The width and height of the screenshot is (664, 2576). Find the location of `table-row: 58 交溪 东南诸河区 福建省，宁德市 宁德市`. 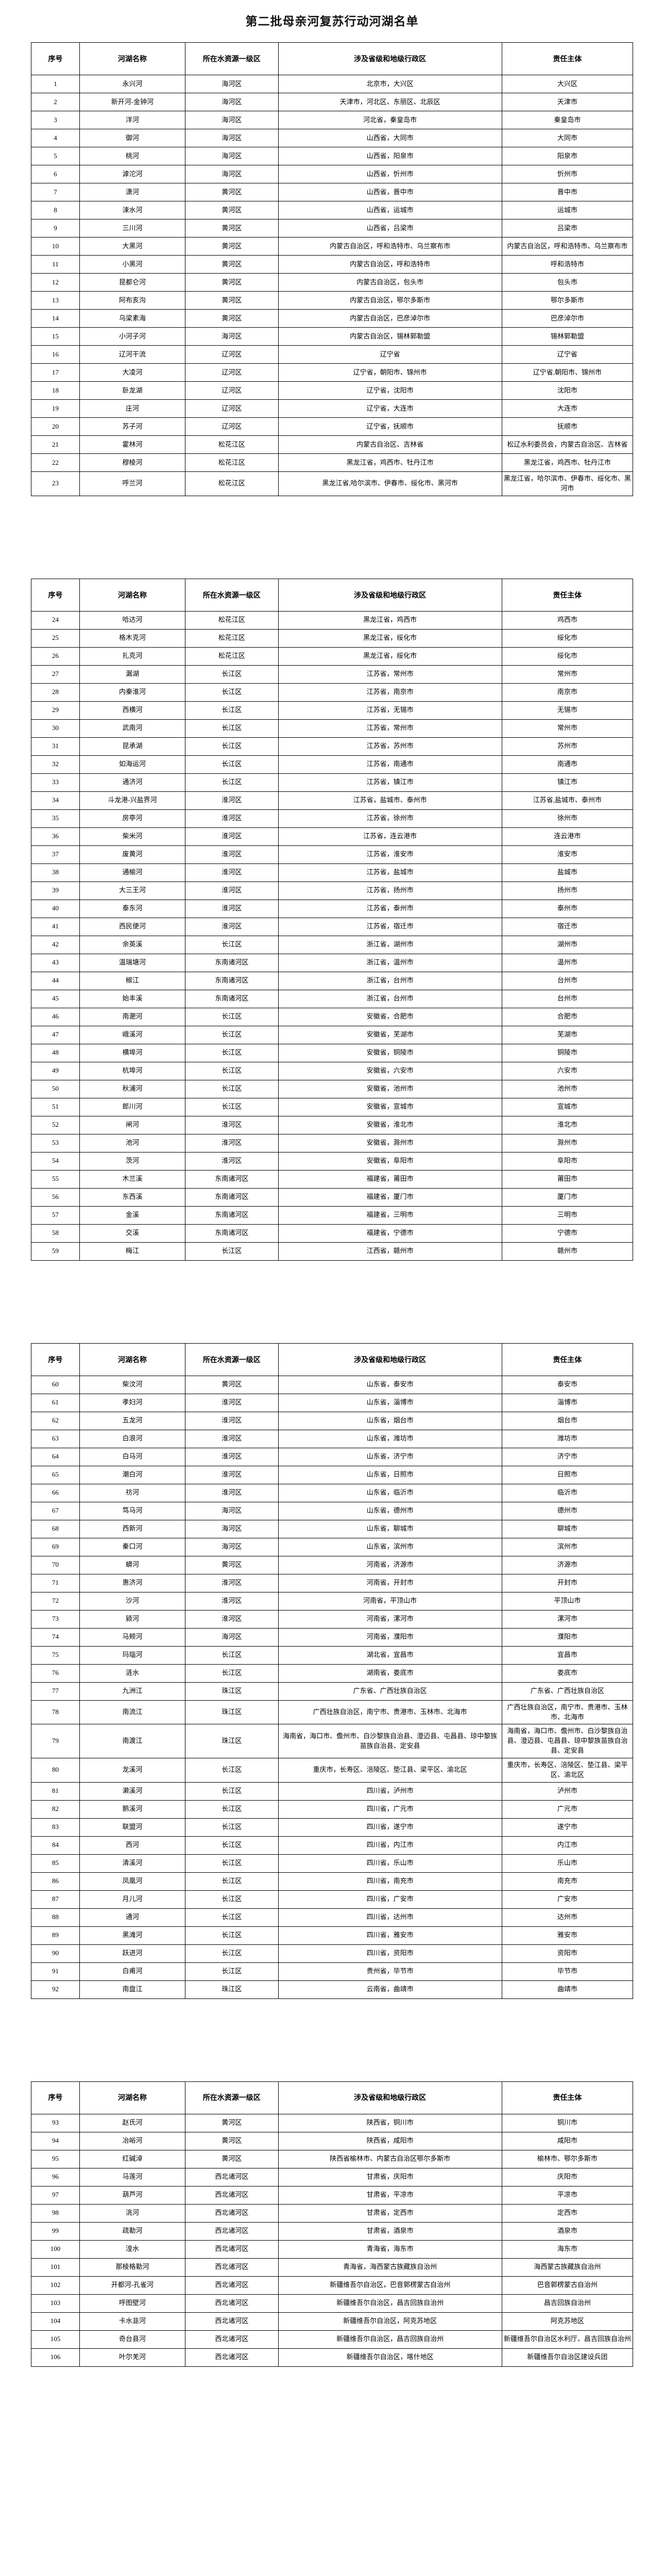

table-row: 58 交溪 东南诸河区 福建省，宁德市 宁德市 is located at coordinates (332, 1233).